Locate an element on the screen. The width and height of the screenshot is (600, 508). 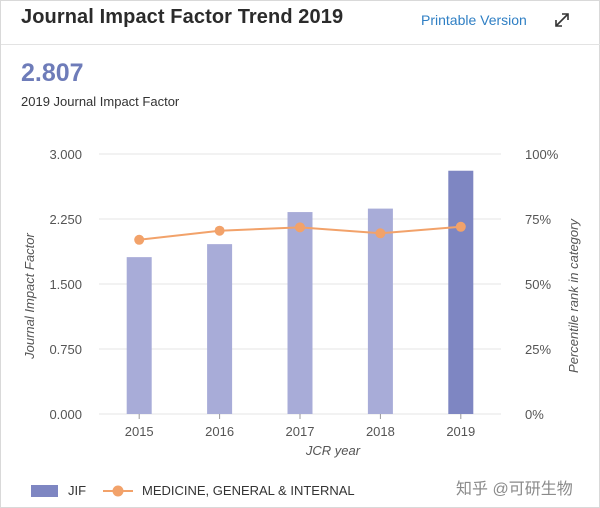
legend-category-label: MEDICINE, GENERAL & INTERNAL is located at coordinates (248, 490).